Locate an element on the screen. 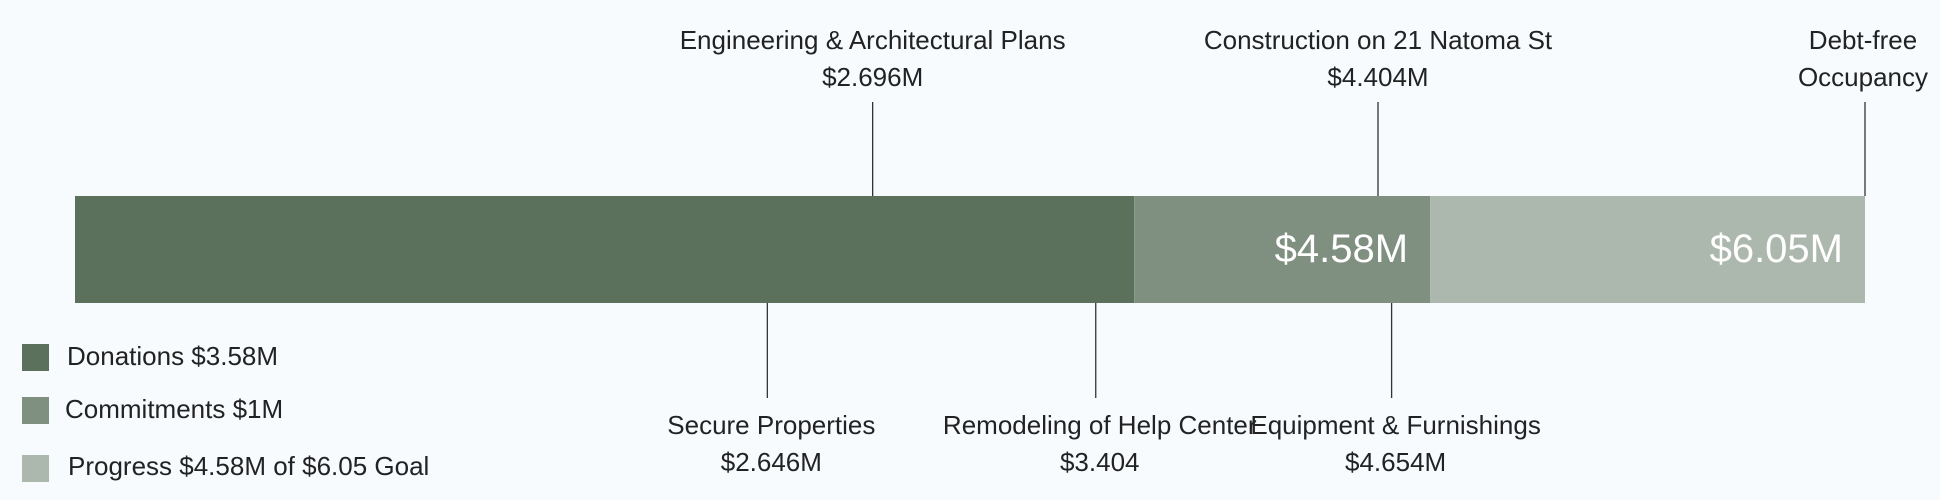 This screenshot has height=500, width=1940. legend-label-donations: Donations $3.58M is located at coordinates (173, 356).